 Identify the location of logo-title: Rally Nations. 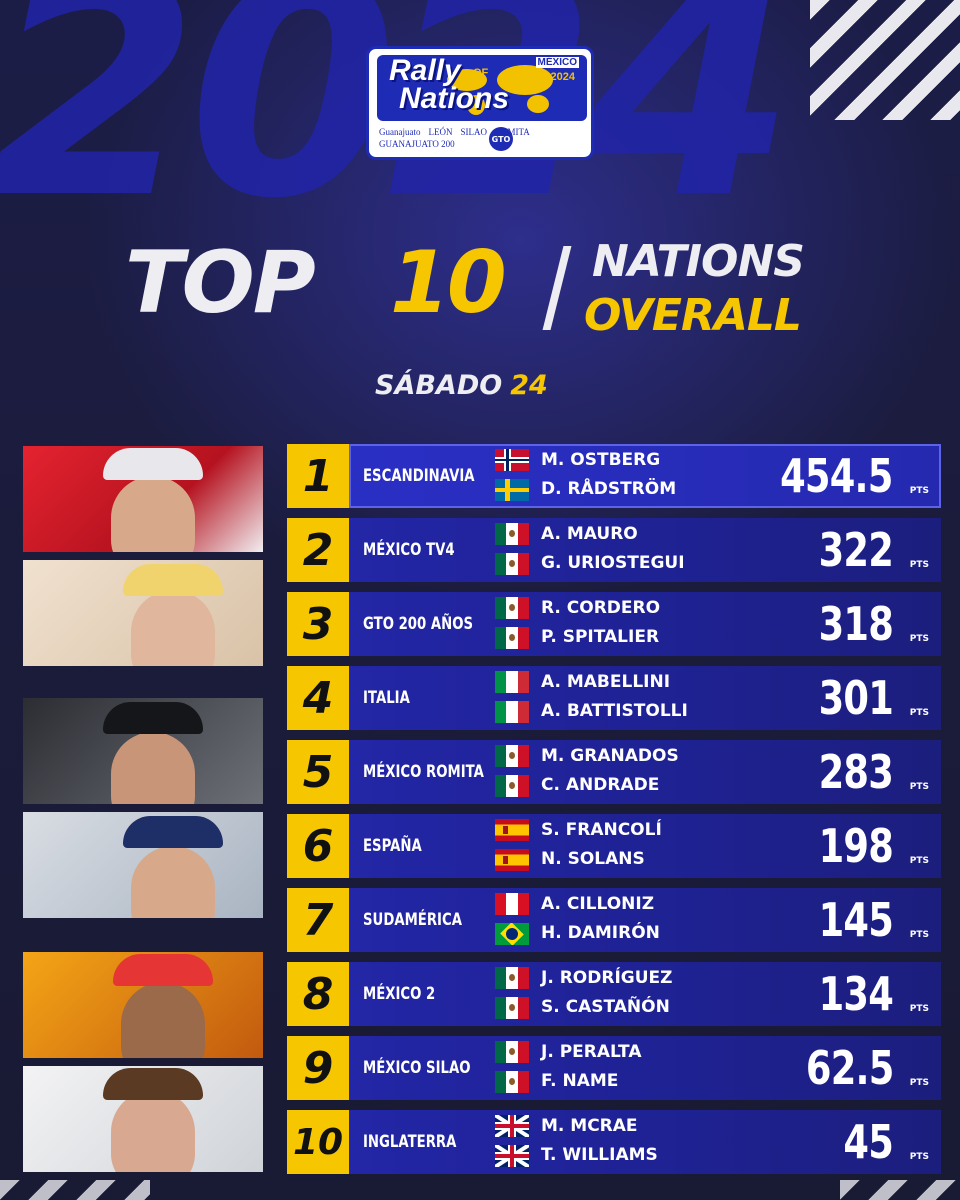
(449, 84).